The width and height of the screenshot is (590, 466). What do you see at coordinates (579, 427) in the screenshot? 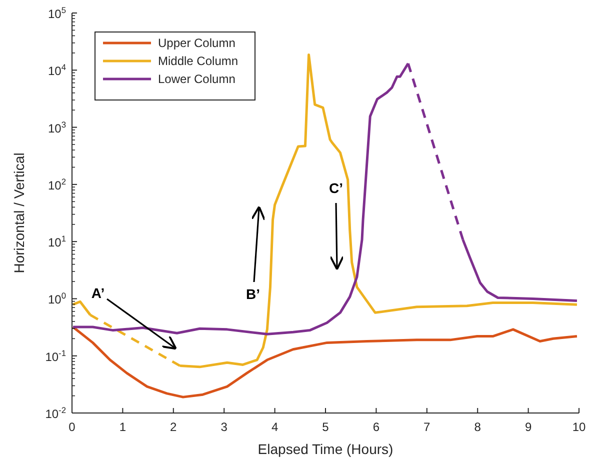
I see `x-tick-label: 10` at bounding box center [579, 427].